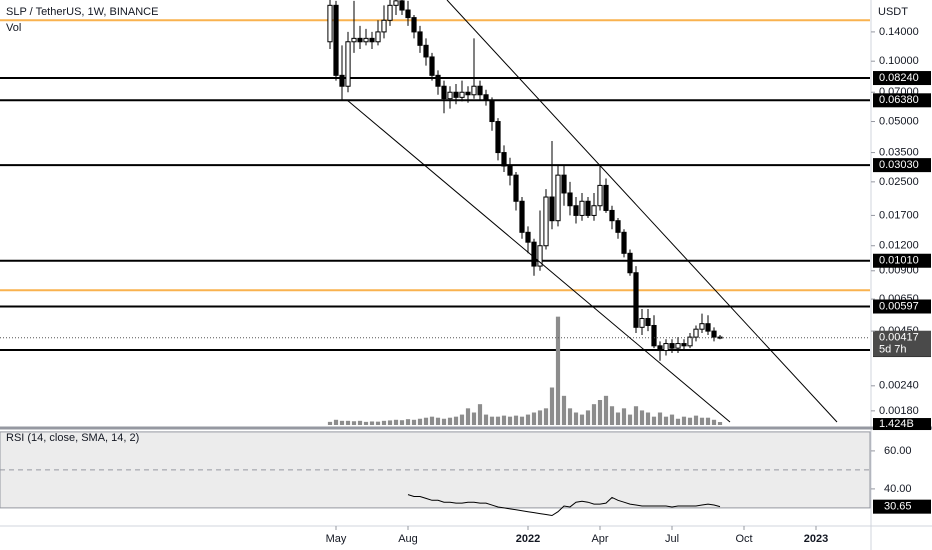 The height and width of the screenshot is (550, 932). Describe the element at coordinates (408, 539) in the screenshot. I see `x-tick-label: Aug` at that location.